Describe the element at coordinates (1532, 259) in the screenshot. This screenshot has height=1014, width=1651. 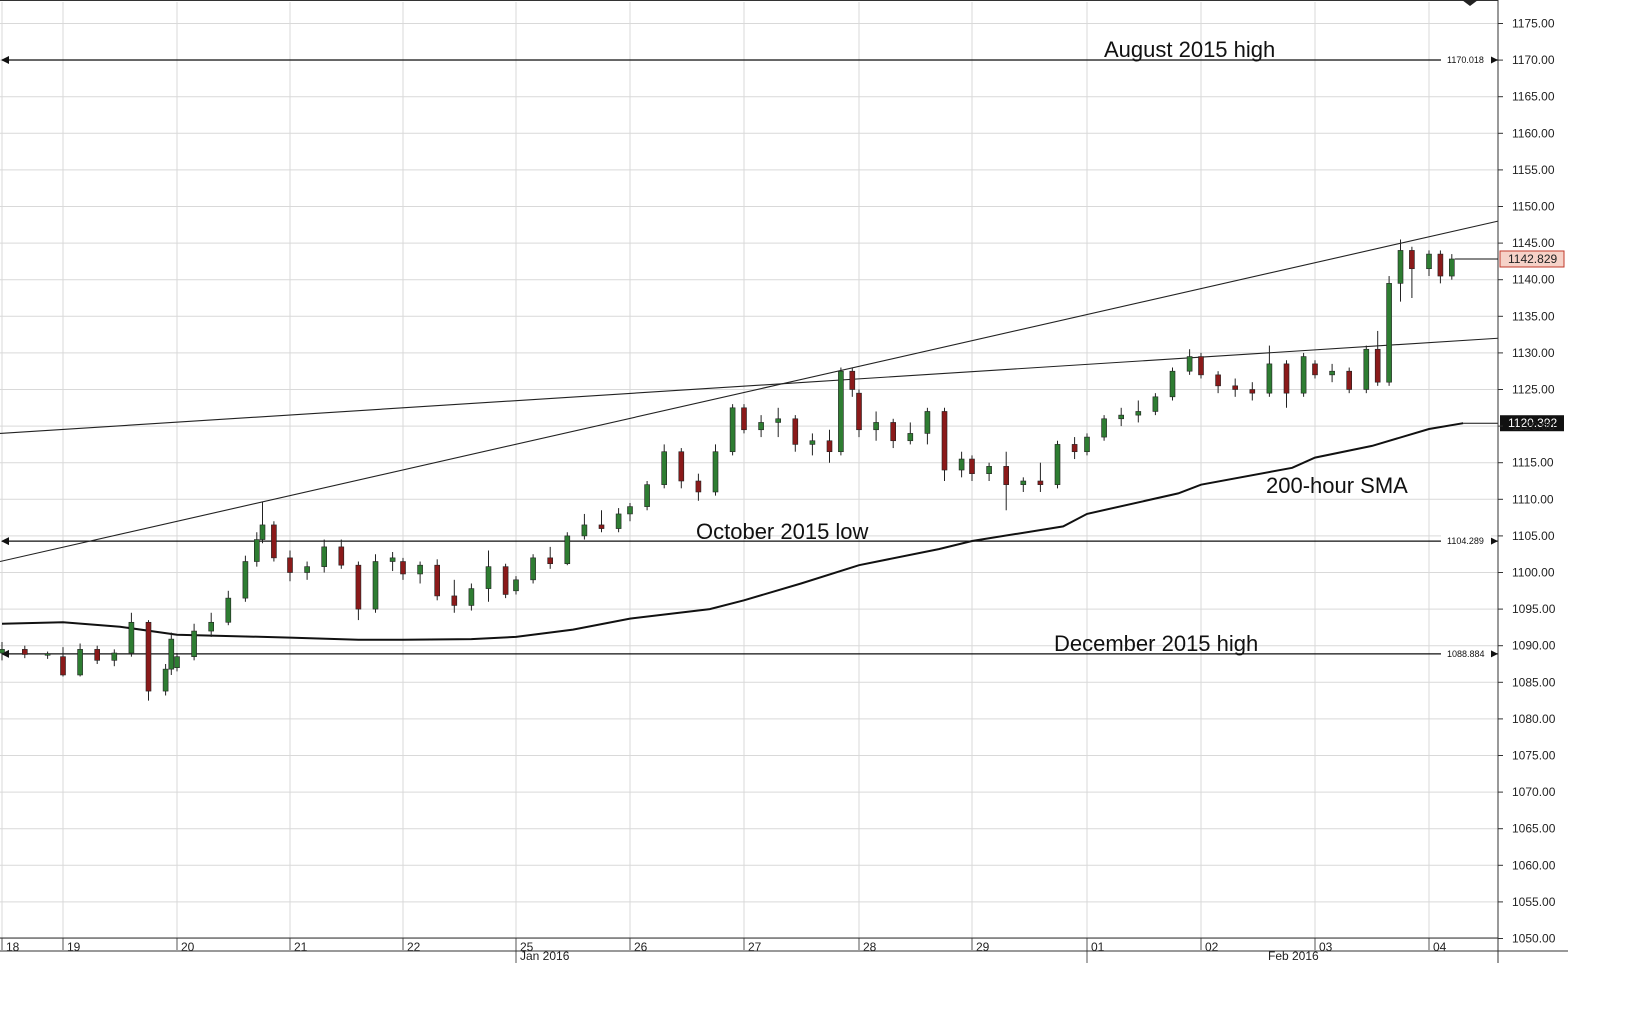
I see `last-price-label: 1142.829` at that location.